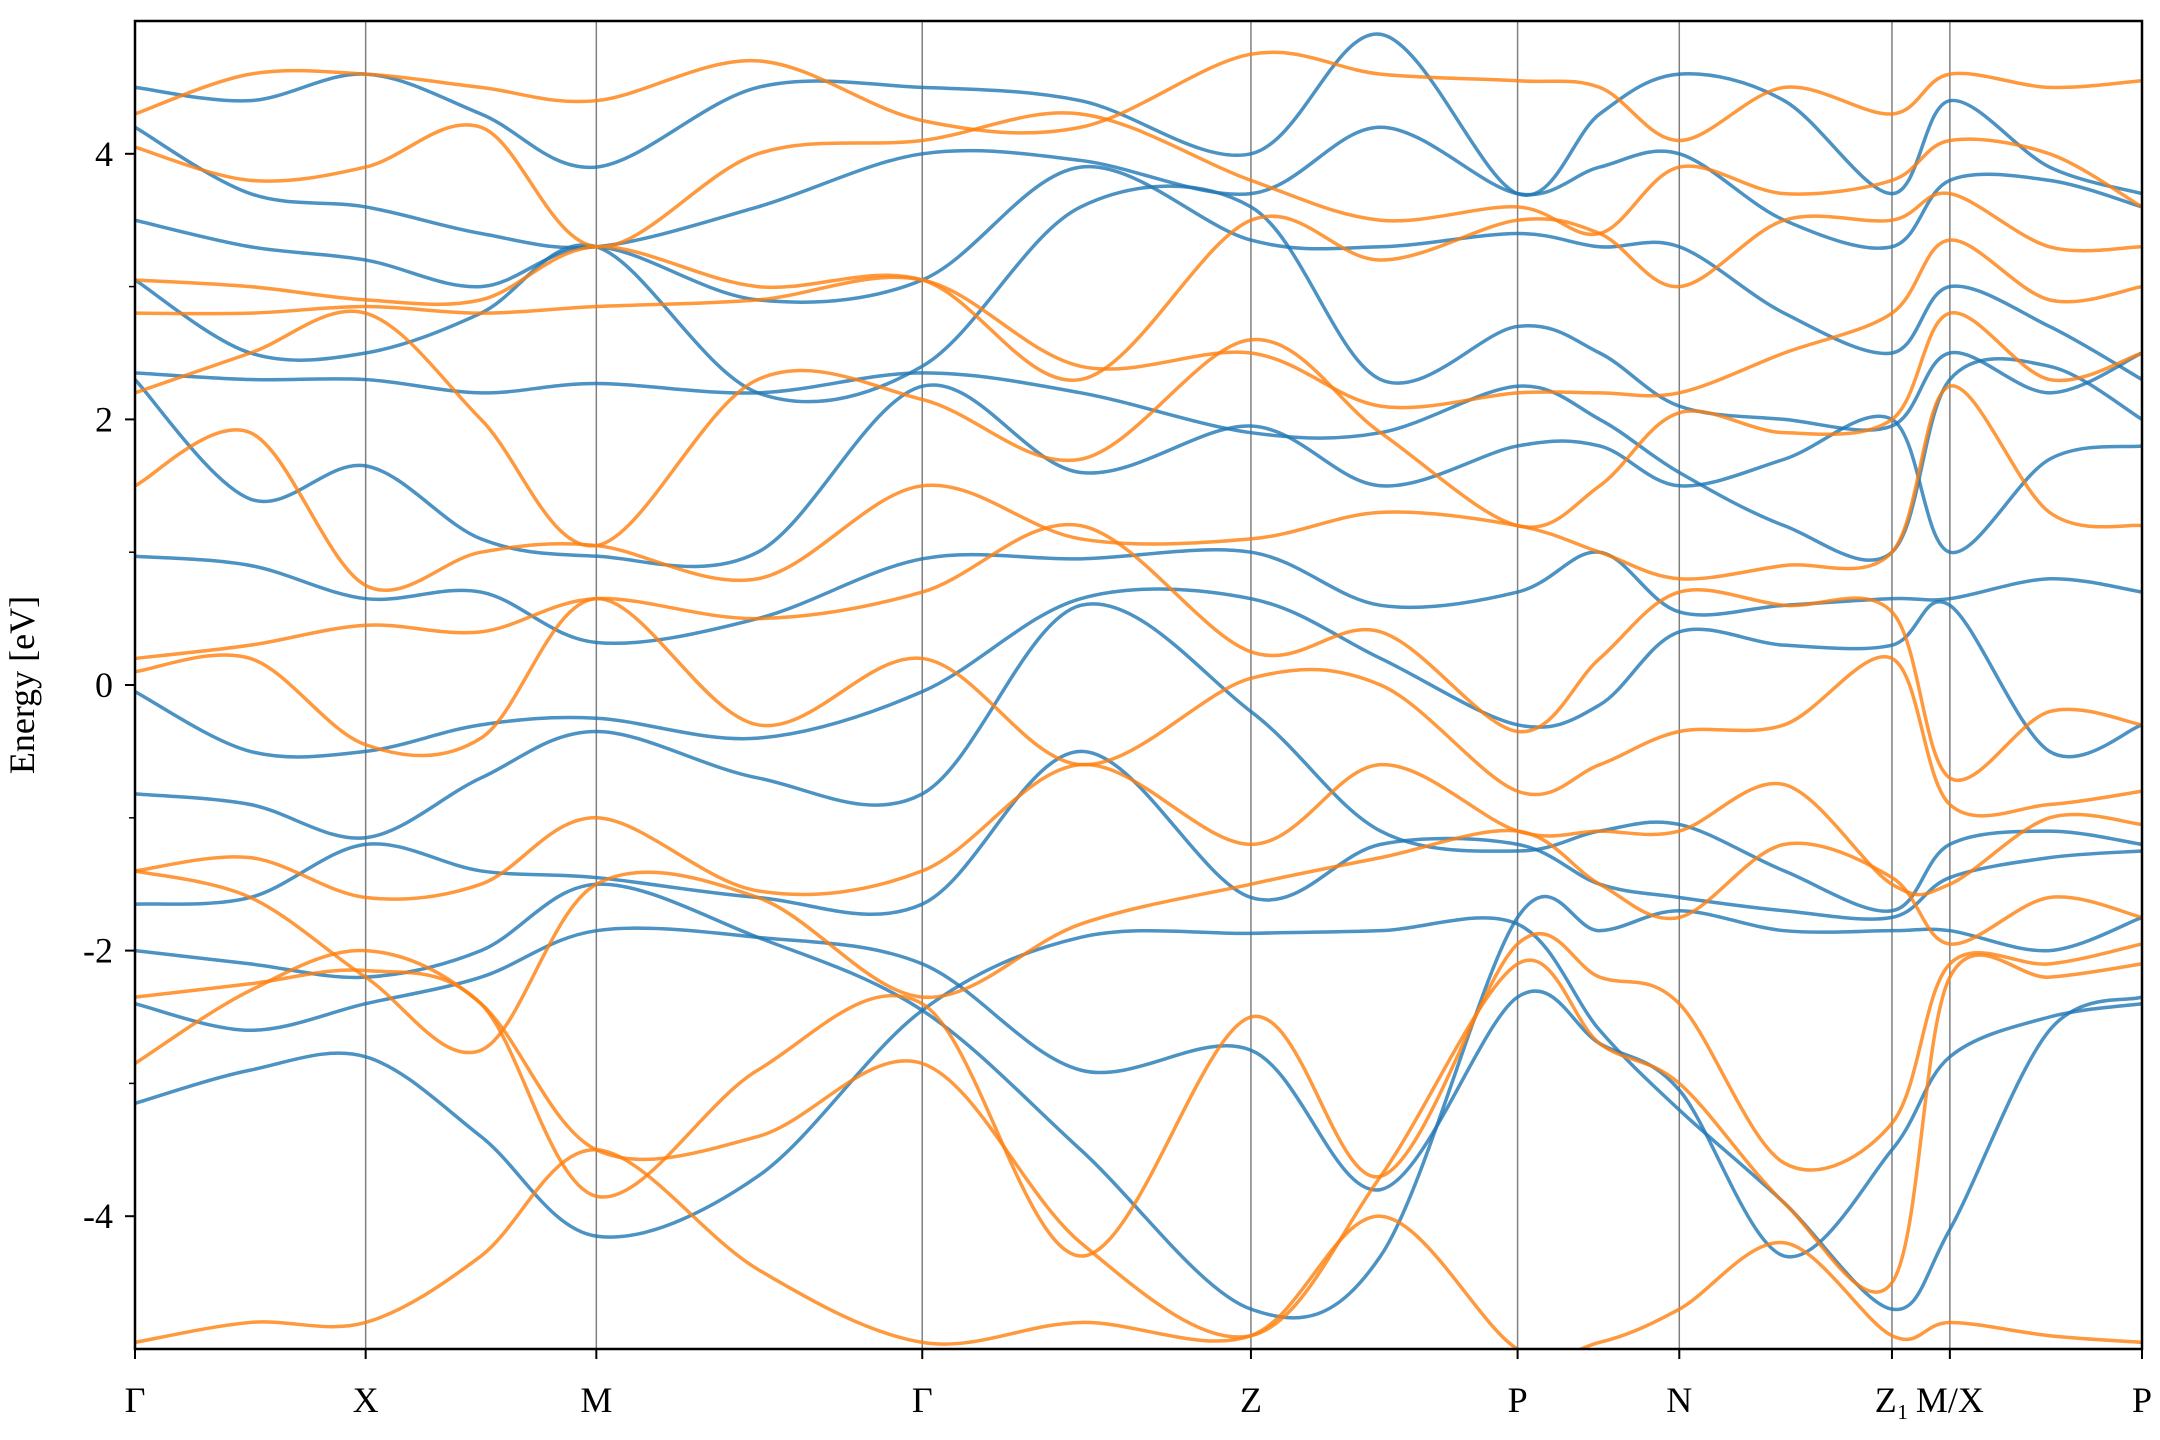  I want to click on x-tick-label: X, so click(366, 1400).